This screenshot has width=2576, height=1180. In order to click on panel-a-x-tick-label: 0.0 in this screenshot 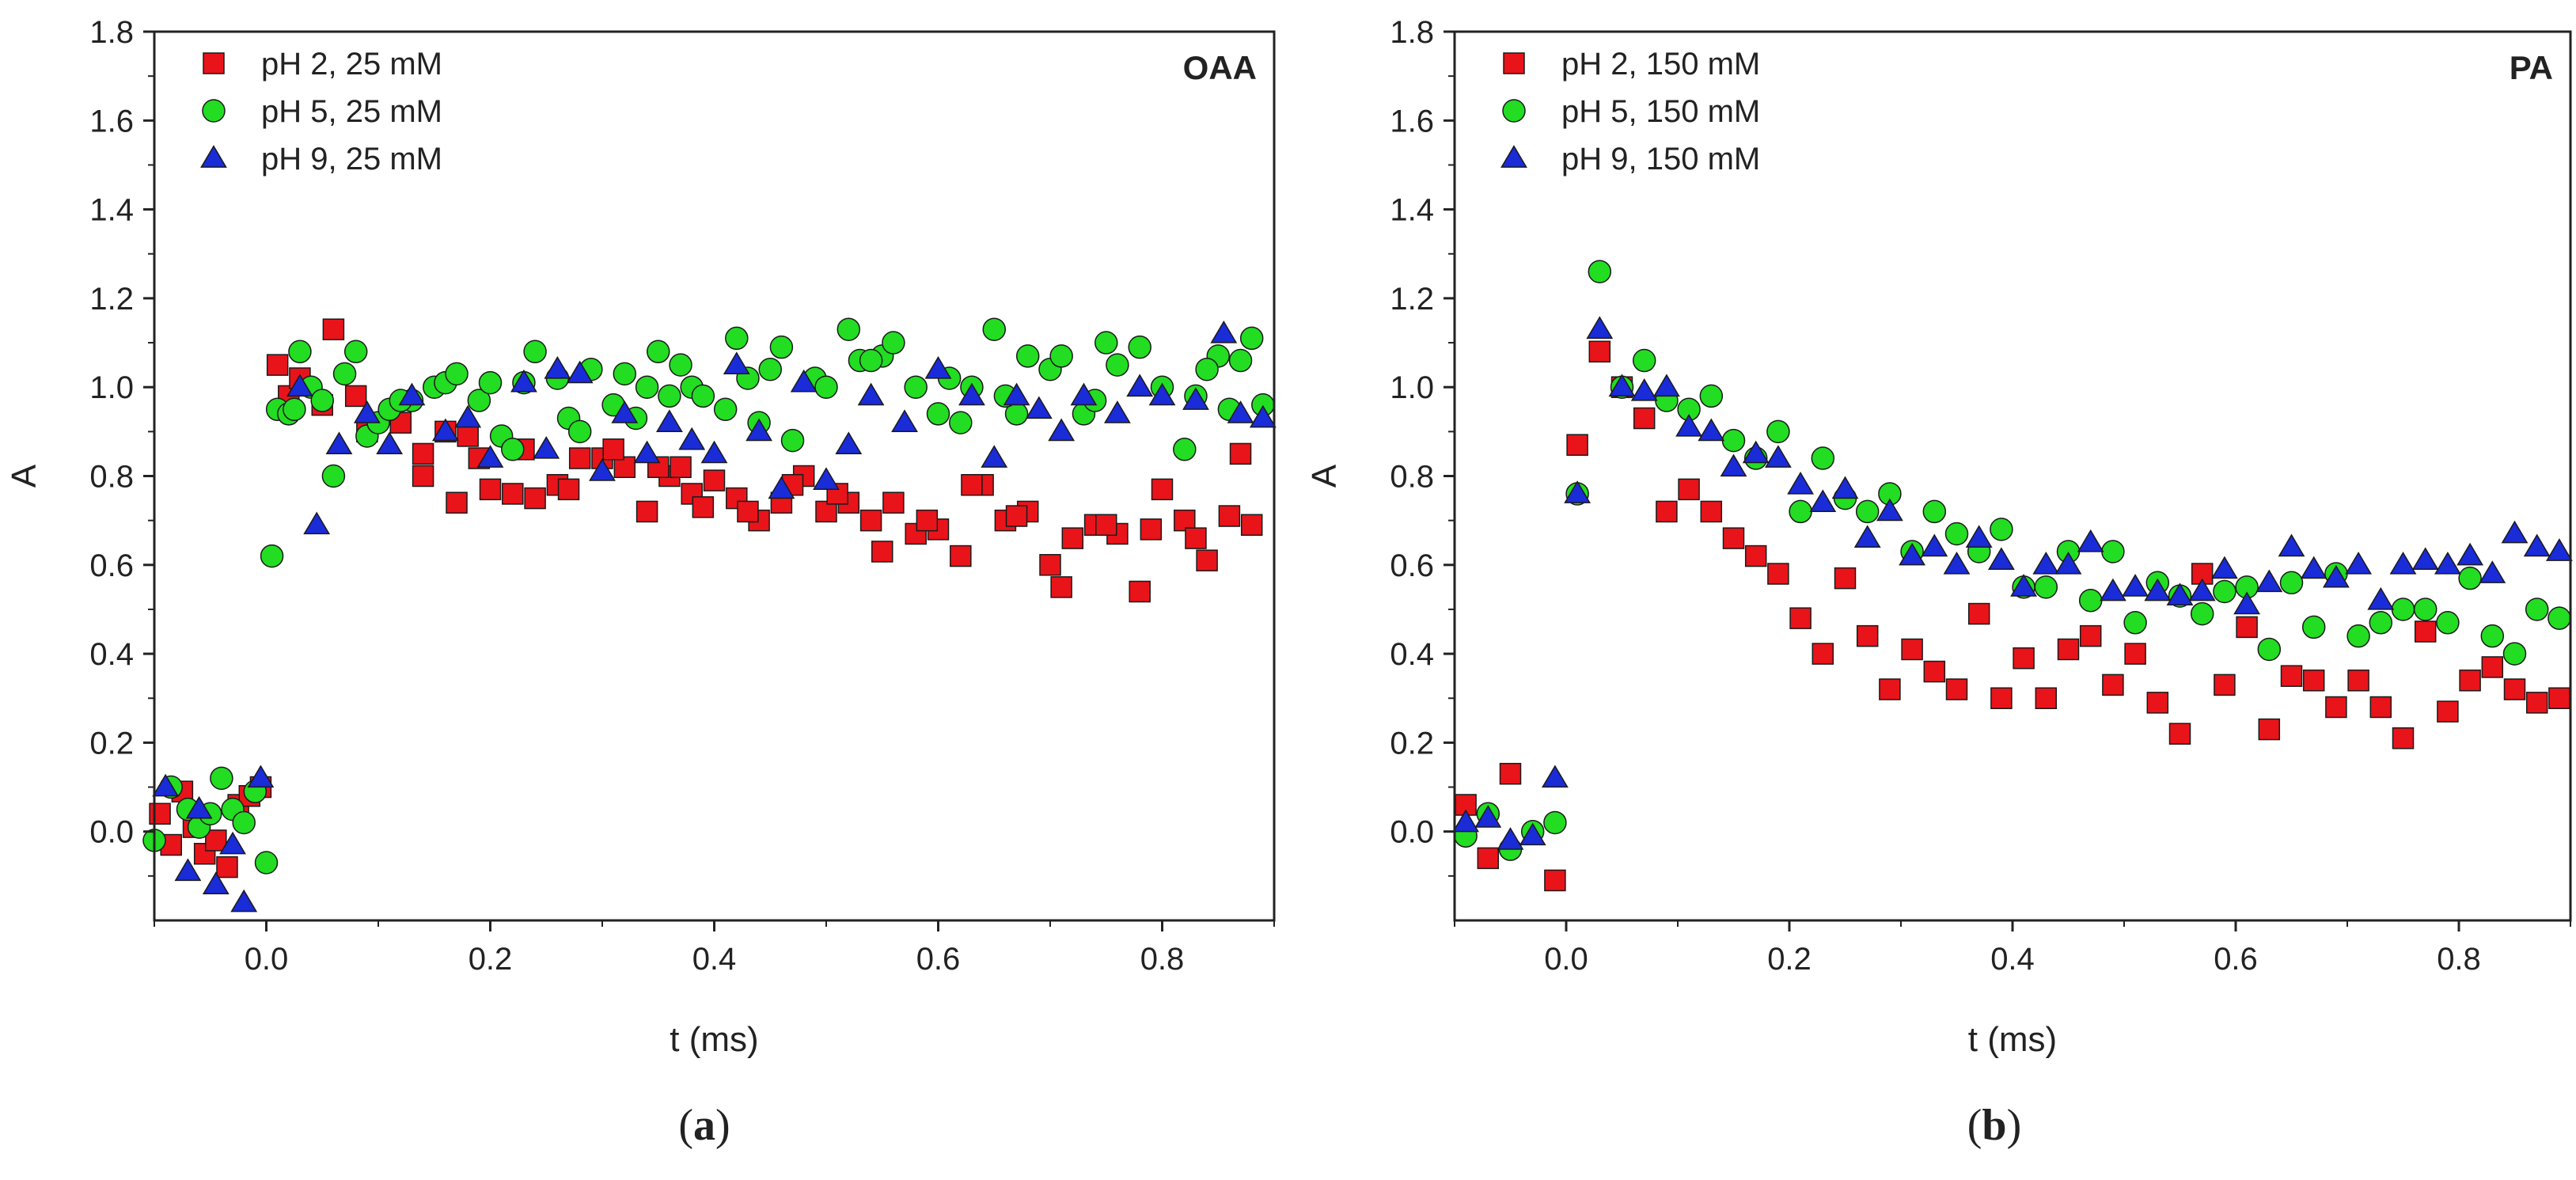, I will do `click(267, 959)`.